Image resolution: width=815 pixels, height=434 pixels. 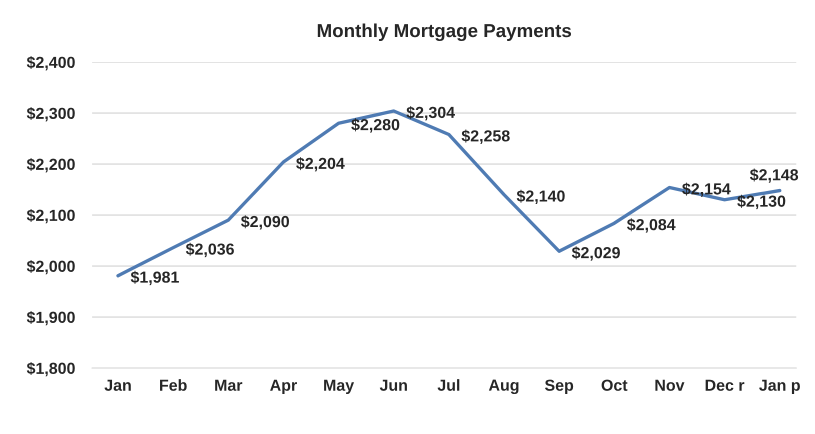 What do you see at coordinates (50, 216) in the screenshot?
I see `y-tick-label: $2,100` at bounding box center [50, 216].